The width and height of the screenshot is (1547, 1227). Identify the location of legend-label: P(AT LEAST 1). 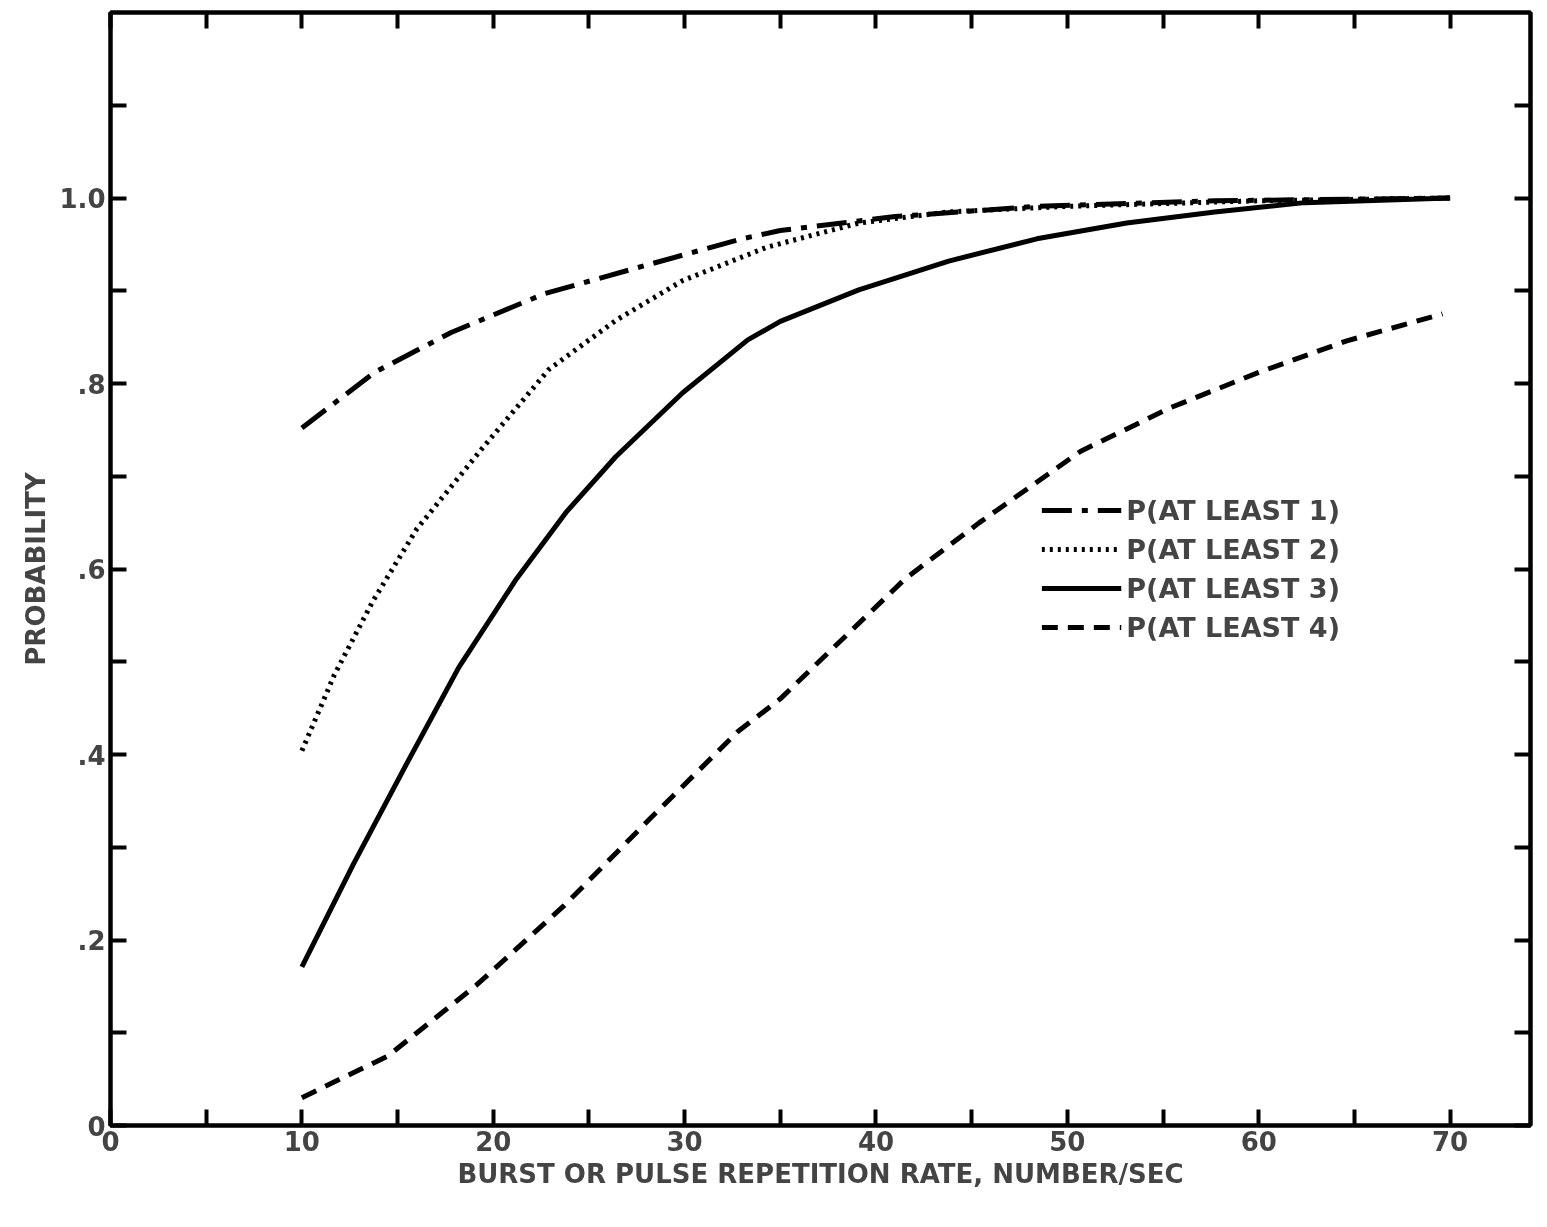
(1233, 510).